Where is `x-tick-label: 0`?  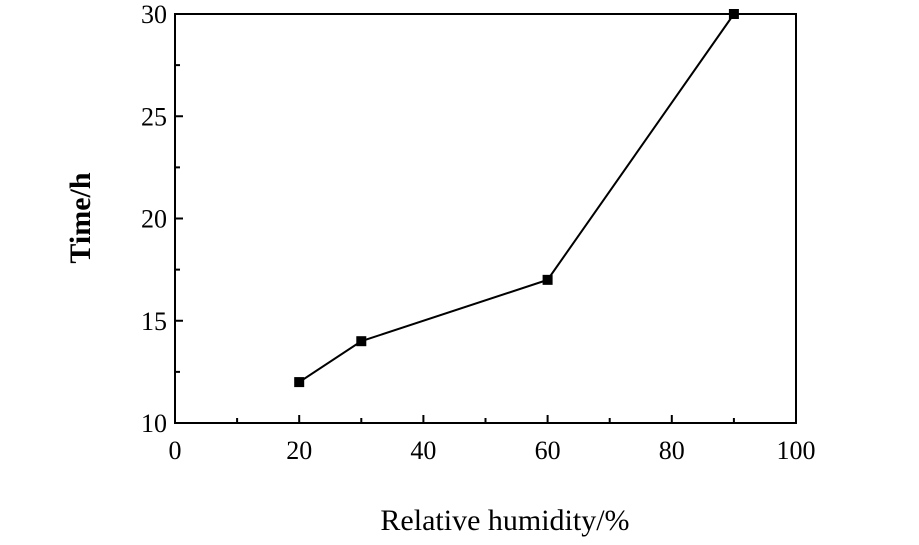
x-tick-label: 0 is located at coordinates (175, 450).